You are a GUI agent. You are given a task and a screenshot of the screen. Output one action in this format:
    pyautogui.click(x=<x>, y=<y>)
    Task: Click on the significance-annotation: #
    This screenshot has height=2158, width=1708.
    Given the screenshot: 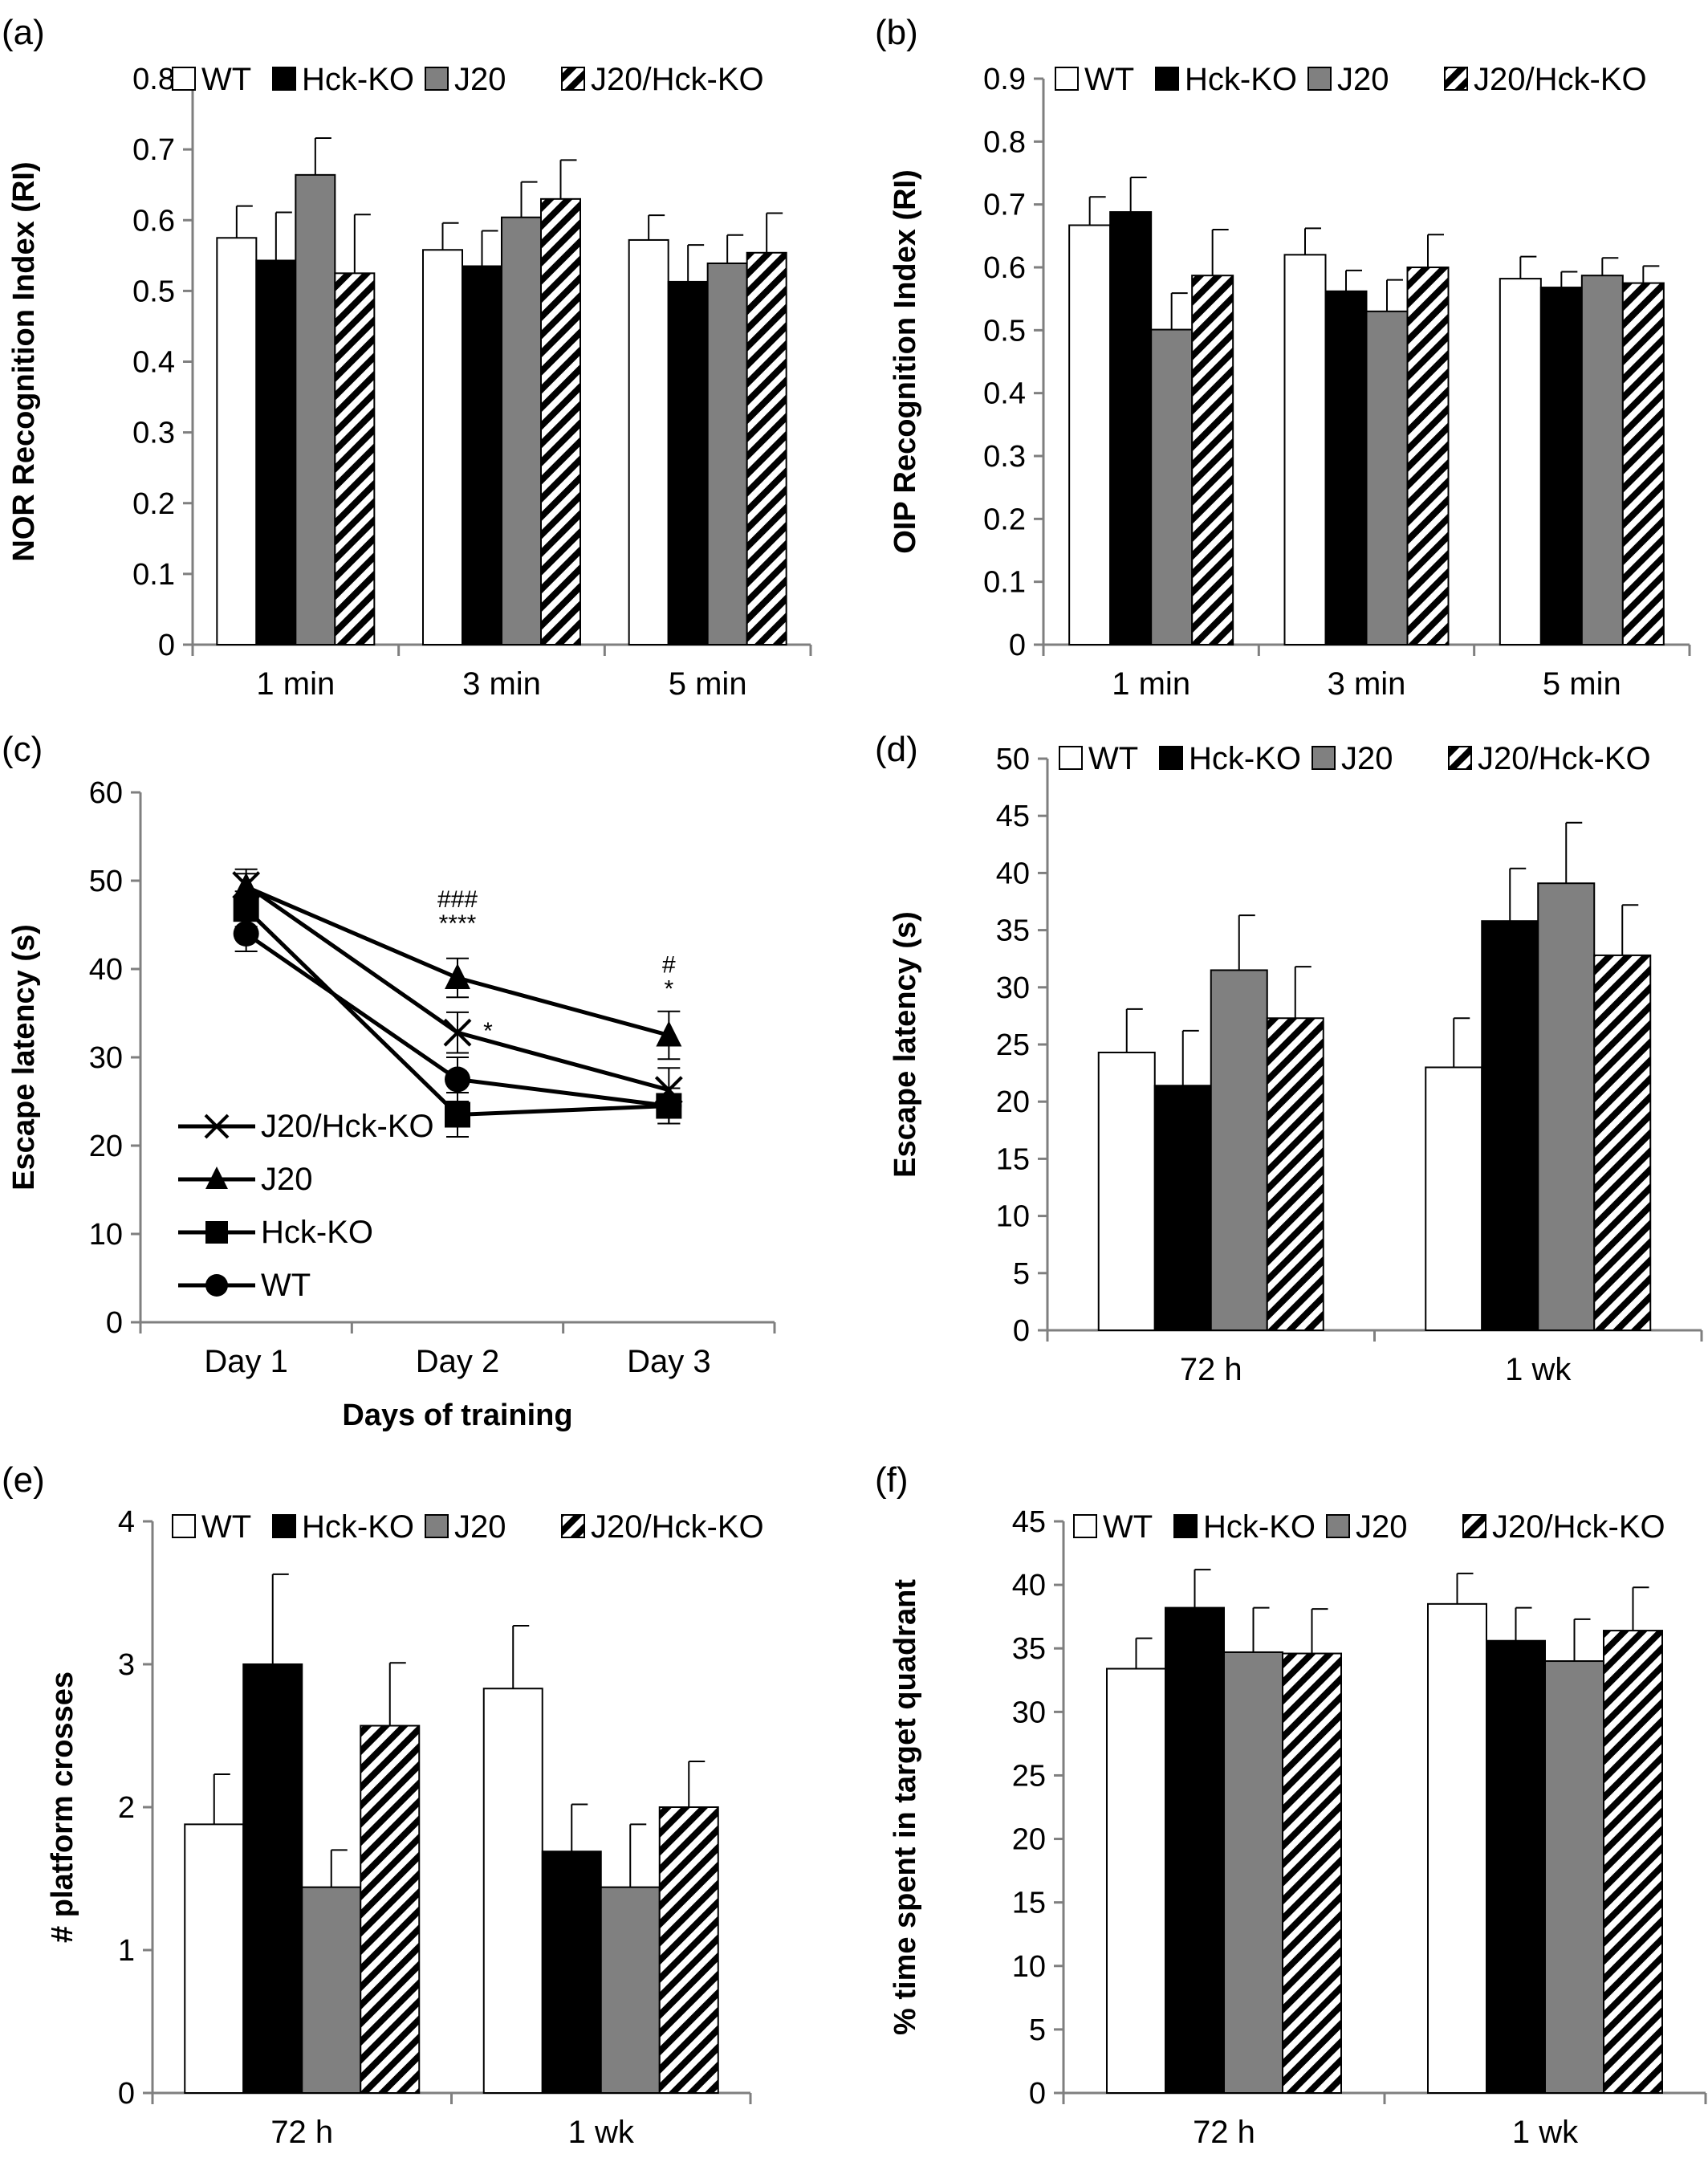 What is the action you would take?
    pyautogui.click(x=669, y=966)
    